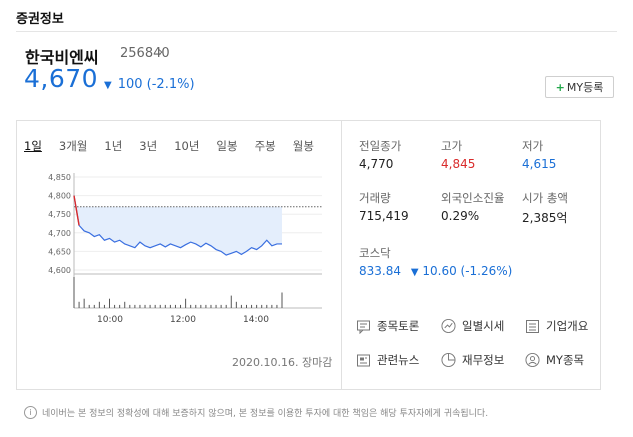 The width and height of the screenshot is (633, 437). Describe the element at coordinates (384, 216) in the screenshot. I see `volume-value: 715,419` at that location.